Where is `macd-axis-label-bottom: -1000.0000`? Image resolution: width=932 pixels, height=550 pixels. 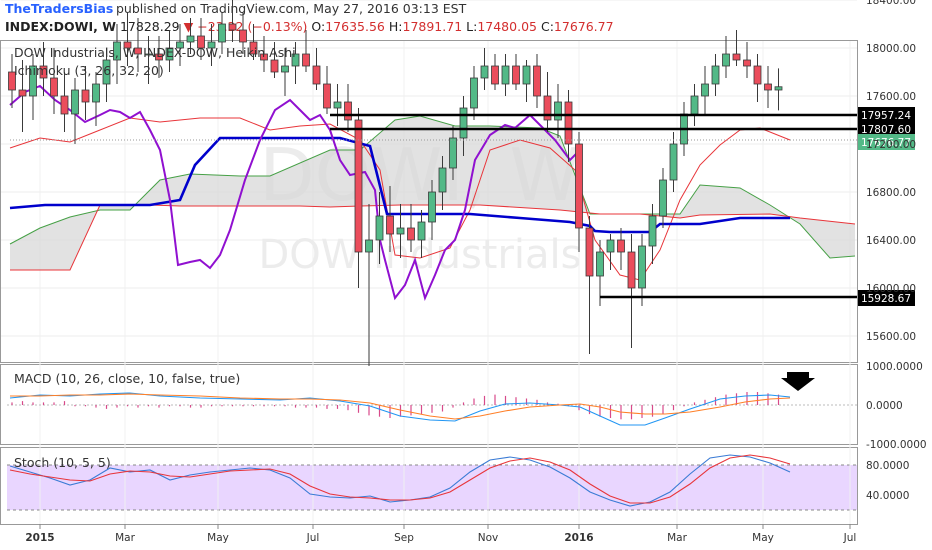 macd-axis-label-bottom: -1000.0000 is located at coordinates (896, 445).